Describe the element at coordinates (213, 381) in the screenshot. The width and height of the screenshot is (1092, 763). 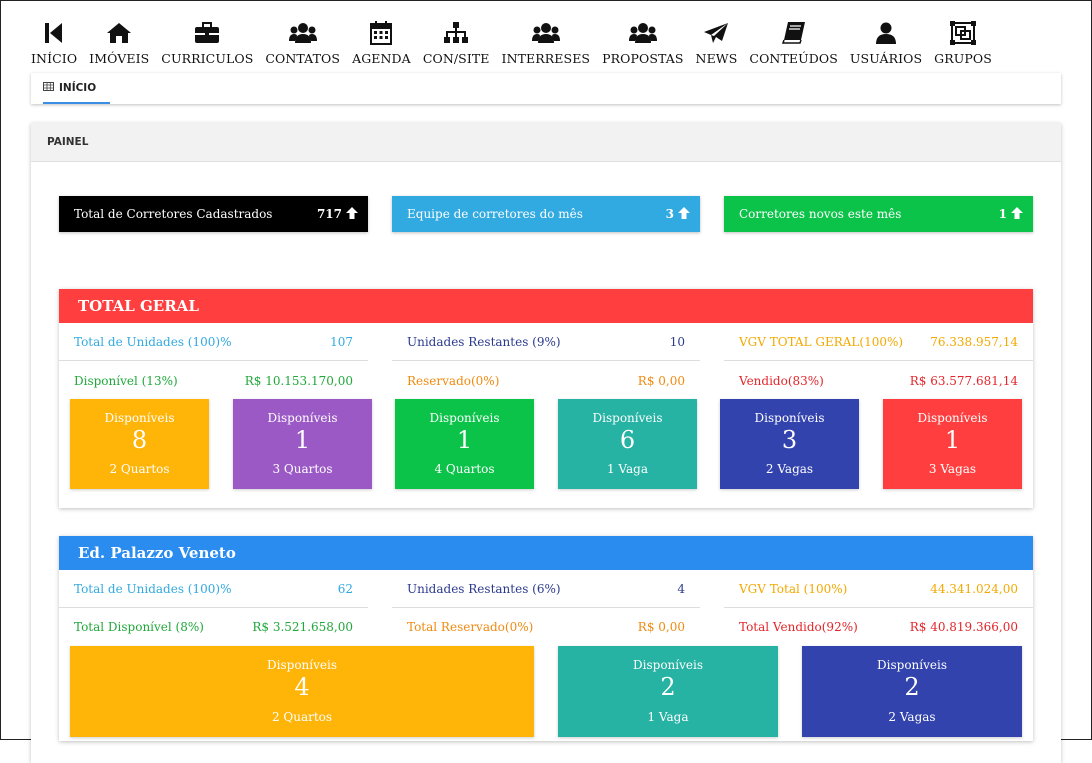
I see `stat-row: Disponível (13%) R$ 10.153.170,00` at that location.